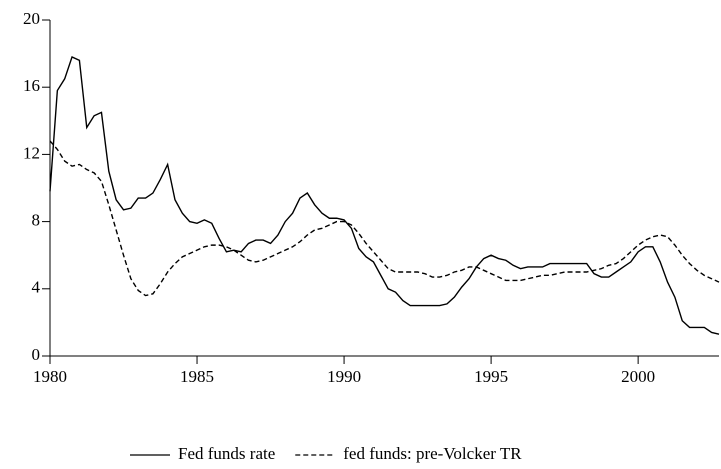 The width and height of the screenshot is (721, 469). Describe the element at coordinates (197, 376) in the screenshot. I see `x-tick-label: 1985` at that location.